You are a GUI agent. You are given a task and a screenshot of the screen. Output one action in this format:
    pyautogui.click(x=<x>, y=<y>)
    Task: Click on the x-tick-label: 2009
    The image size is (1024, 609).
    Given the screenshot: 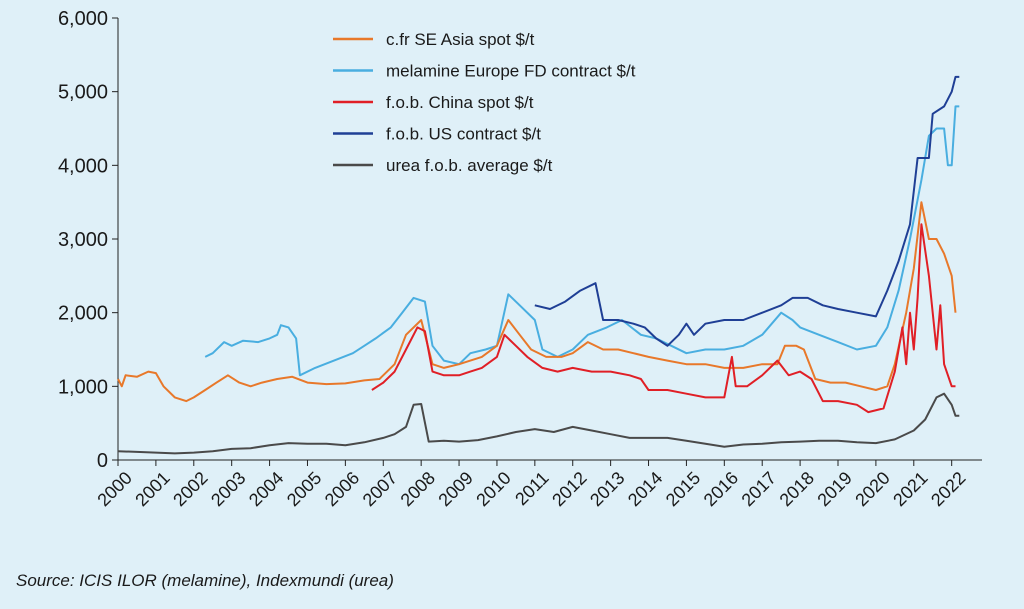 What is the action you would take?
    pyautogui.click(x=455, y=489)
    